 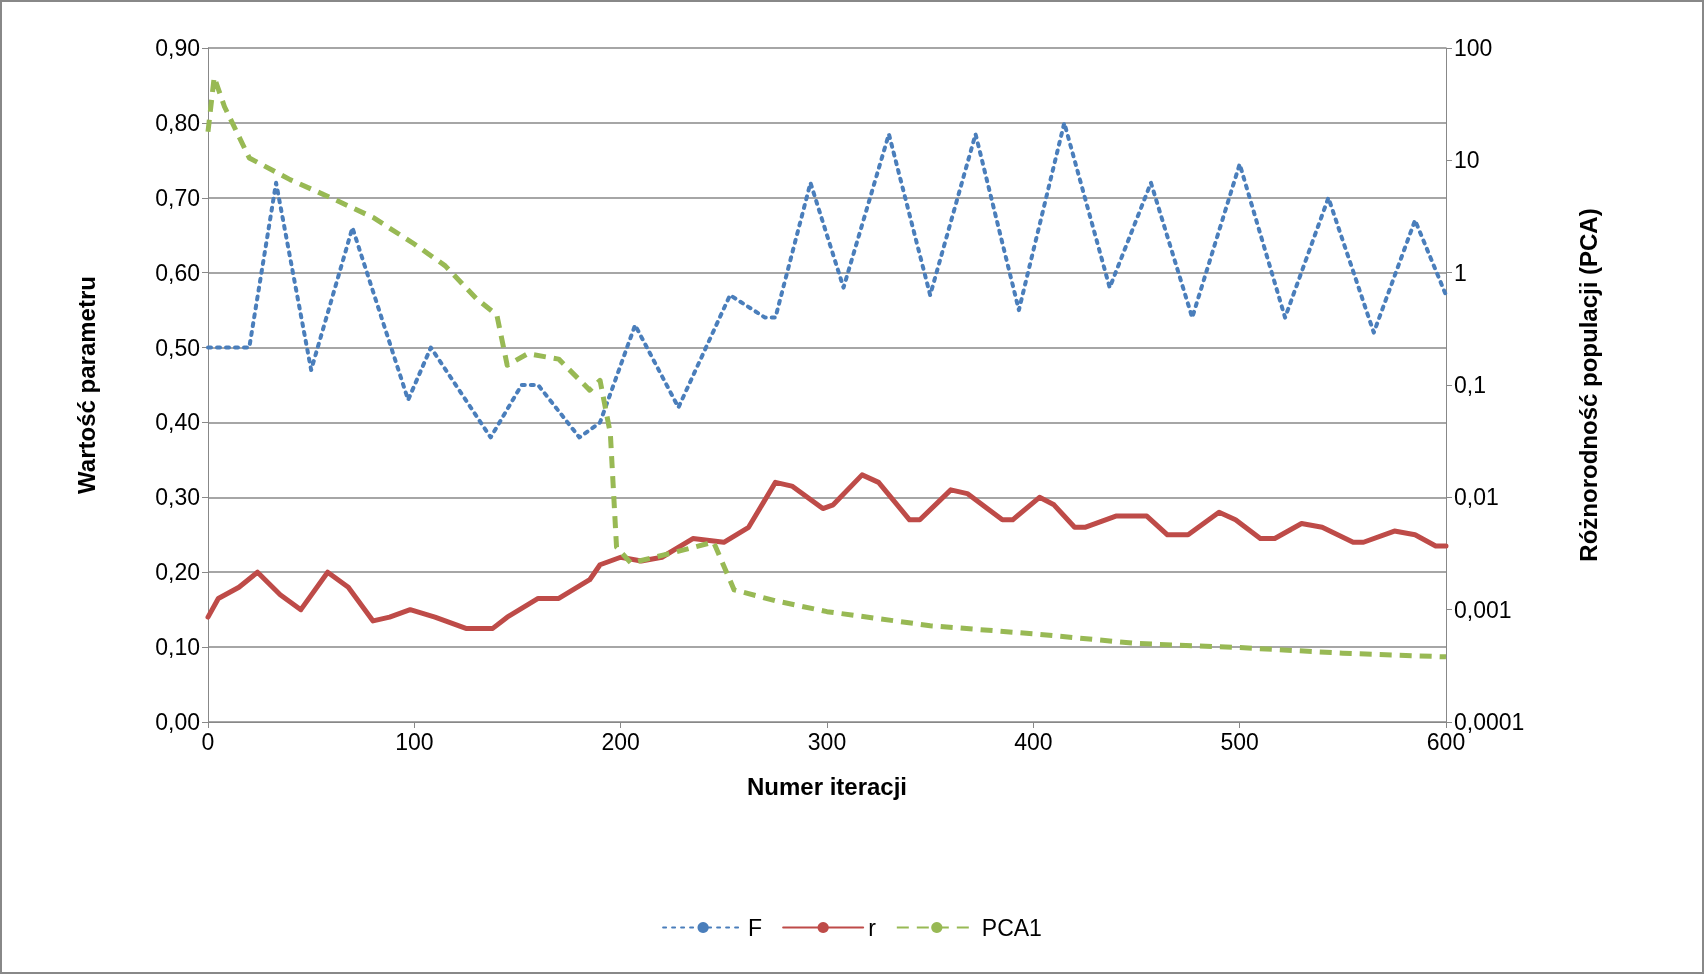 What do you see at coordinates (414, 741) in the screenshot?
I see `x-tick-label: 100` at bounding box center [414, 741].